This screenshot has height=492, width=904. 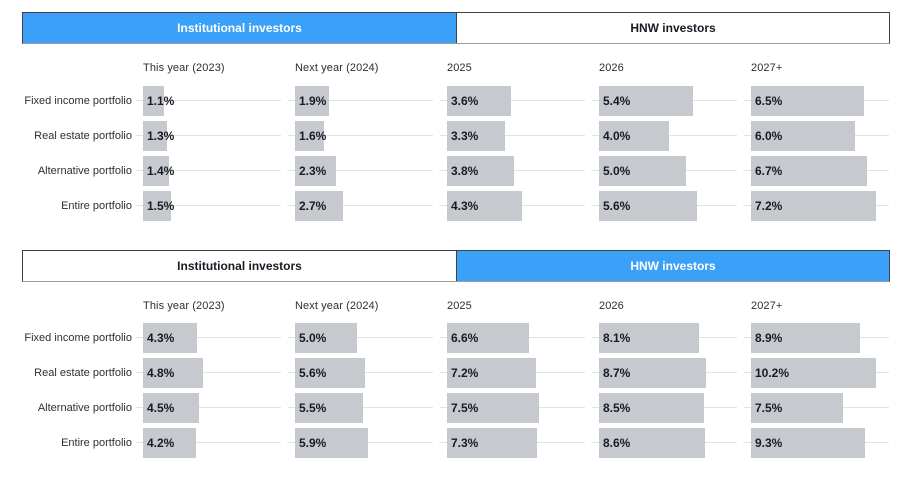 I want to click on bar-value-label: 10.2%, so click(x=772, y=373).